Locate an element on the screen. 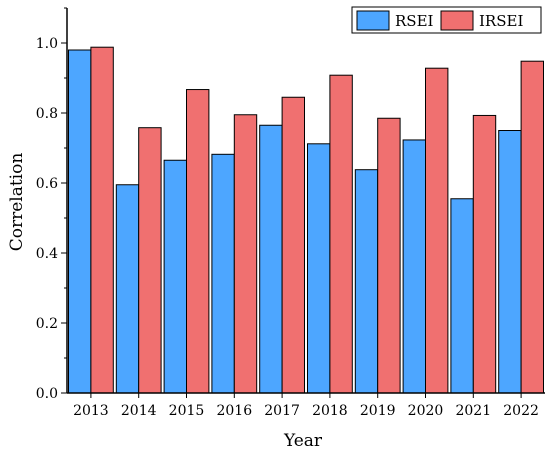  bar-rsei-2020 is located at coordinates (414, 266).